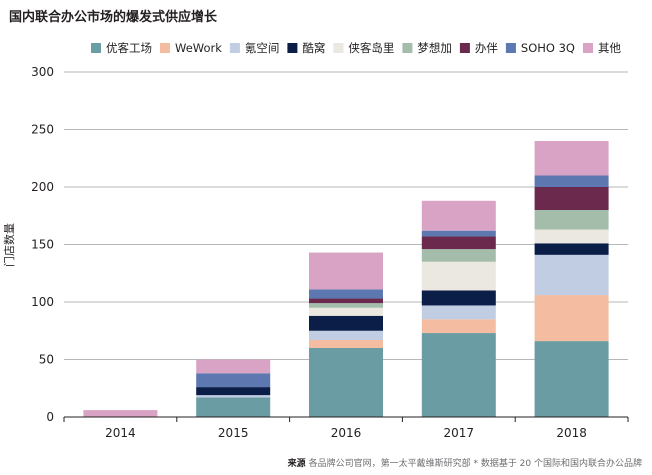 This screenshot has height=475, width=652. What do you see at coordinates (198, 48) in the screenshot?
I see `legend-label: WeWork` at bounding box center [198, 48].